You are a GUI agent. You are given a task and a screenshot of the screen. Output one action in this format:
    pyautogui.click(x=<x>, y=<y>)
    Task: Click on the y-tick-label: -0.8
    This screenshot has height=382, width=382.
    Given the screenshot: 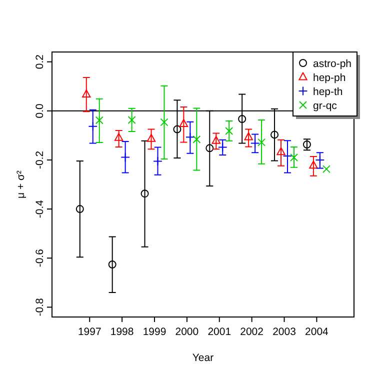 What is the action you would take?
    pyautogui.click(x=40, y=307)
    